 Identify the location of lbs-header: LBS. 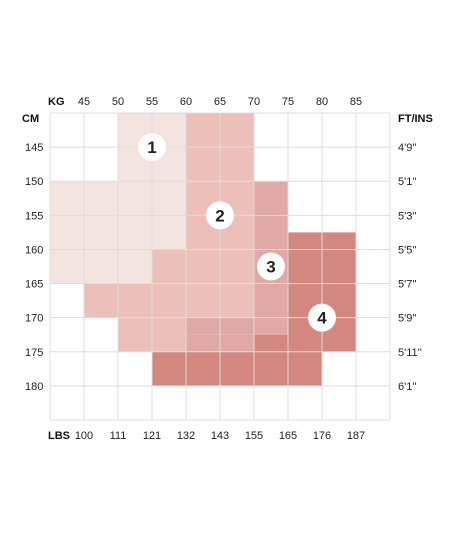
(59, 436).